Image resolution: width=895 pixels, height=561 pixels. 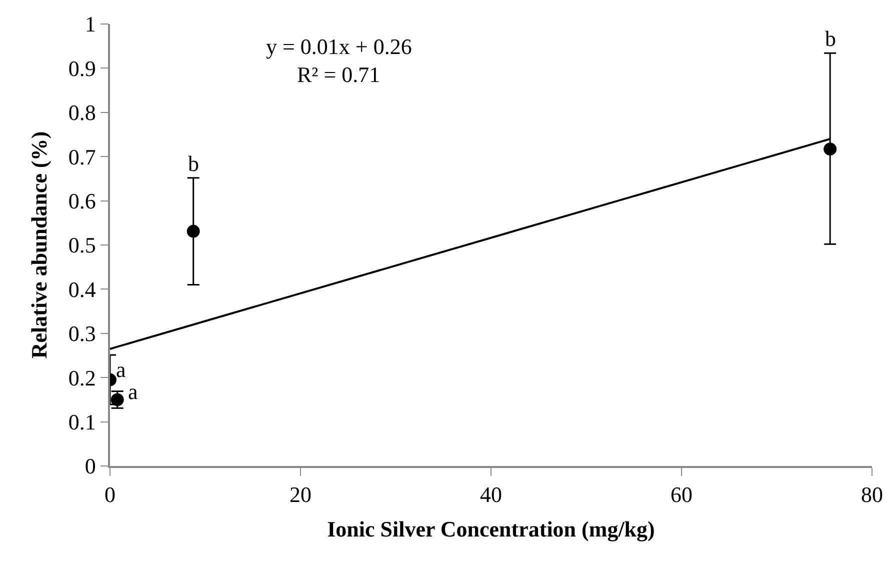 What do you see at coordinates (82, 377) in the screenshot?
I see `y-tick-label: 0.2` at bounding box center [82, 377].